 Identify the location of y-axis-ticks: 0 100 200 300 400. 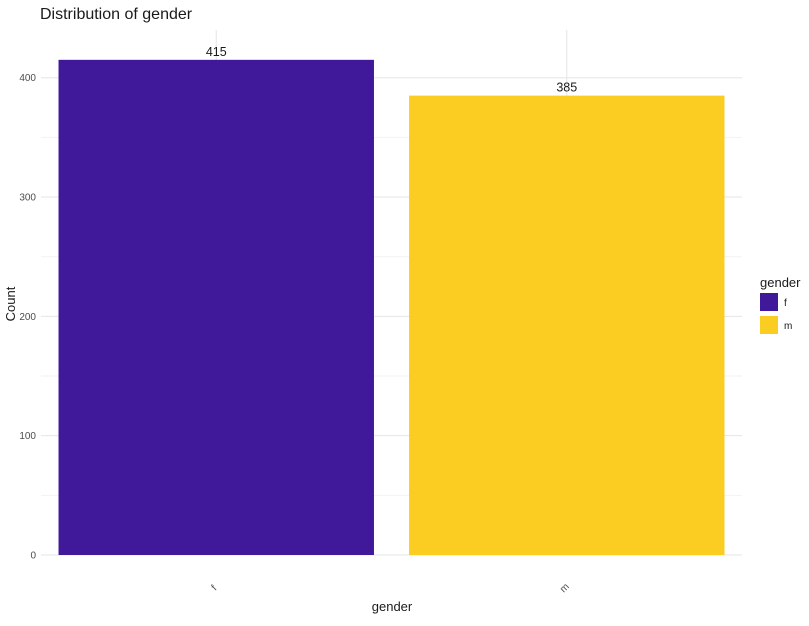
(27, 317).